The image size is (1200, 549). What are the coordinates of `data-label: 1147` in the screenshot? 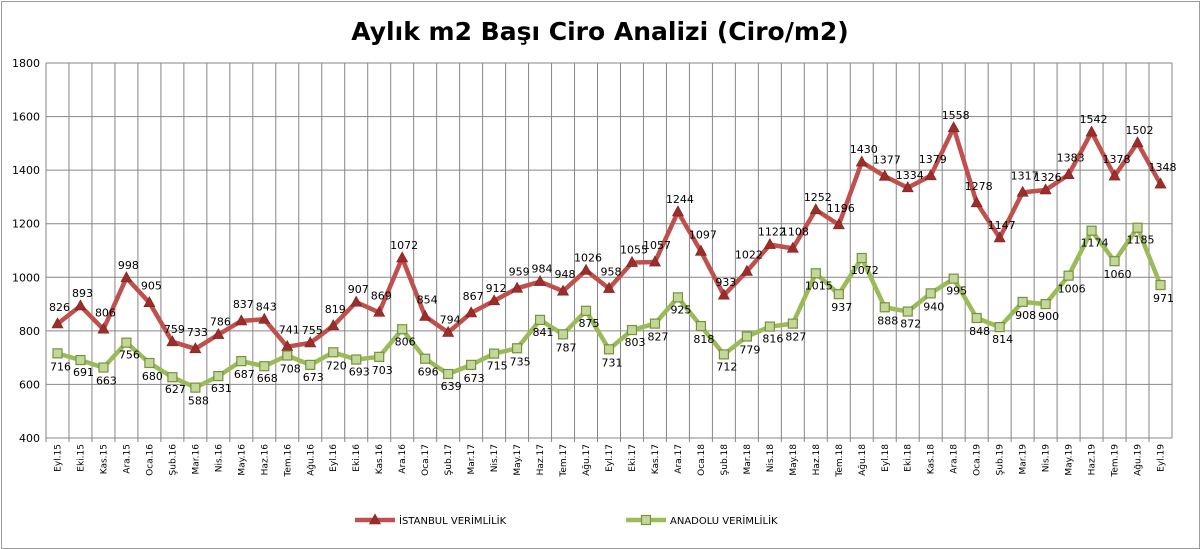 It's located at (1002, 225).